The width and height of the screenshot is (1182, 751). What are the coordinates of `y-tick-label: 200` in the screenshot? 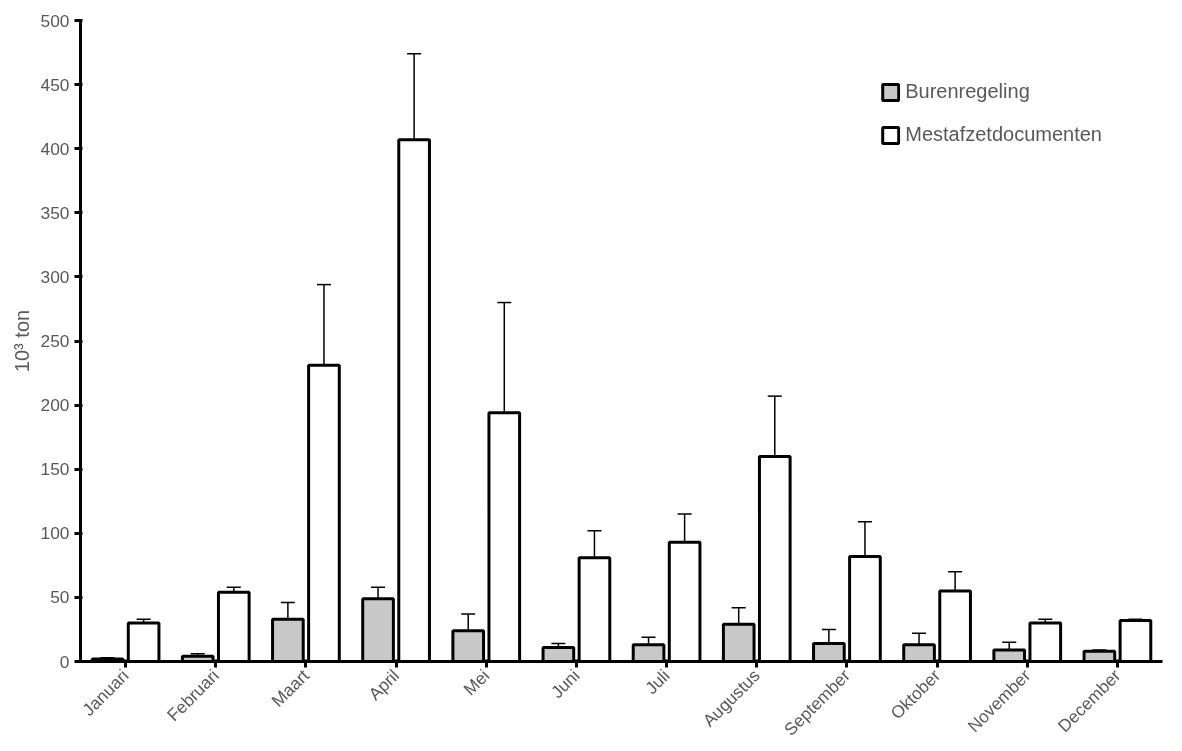 It's located at (55, 405).